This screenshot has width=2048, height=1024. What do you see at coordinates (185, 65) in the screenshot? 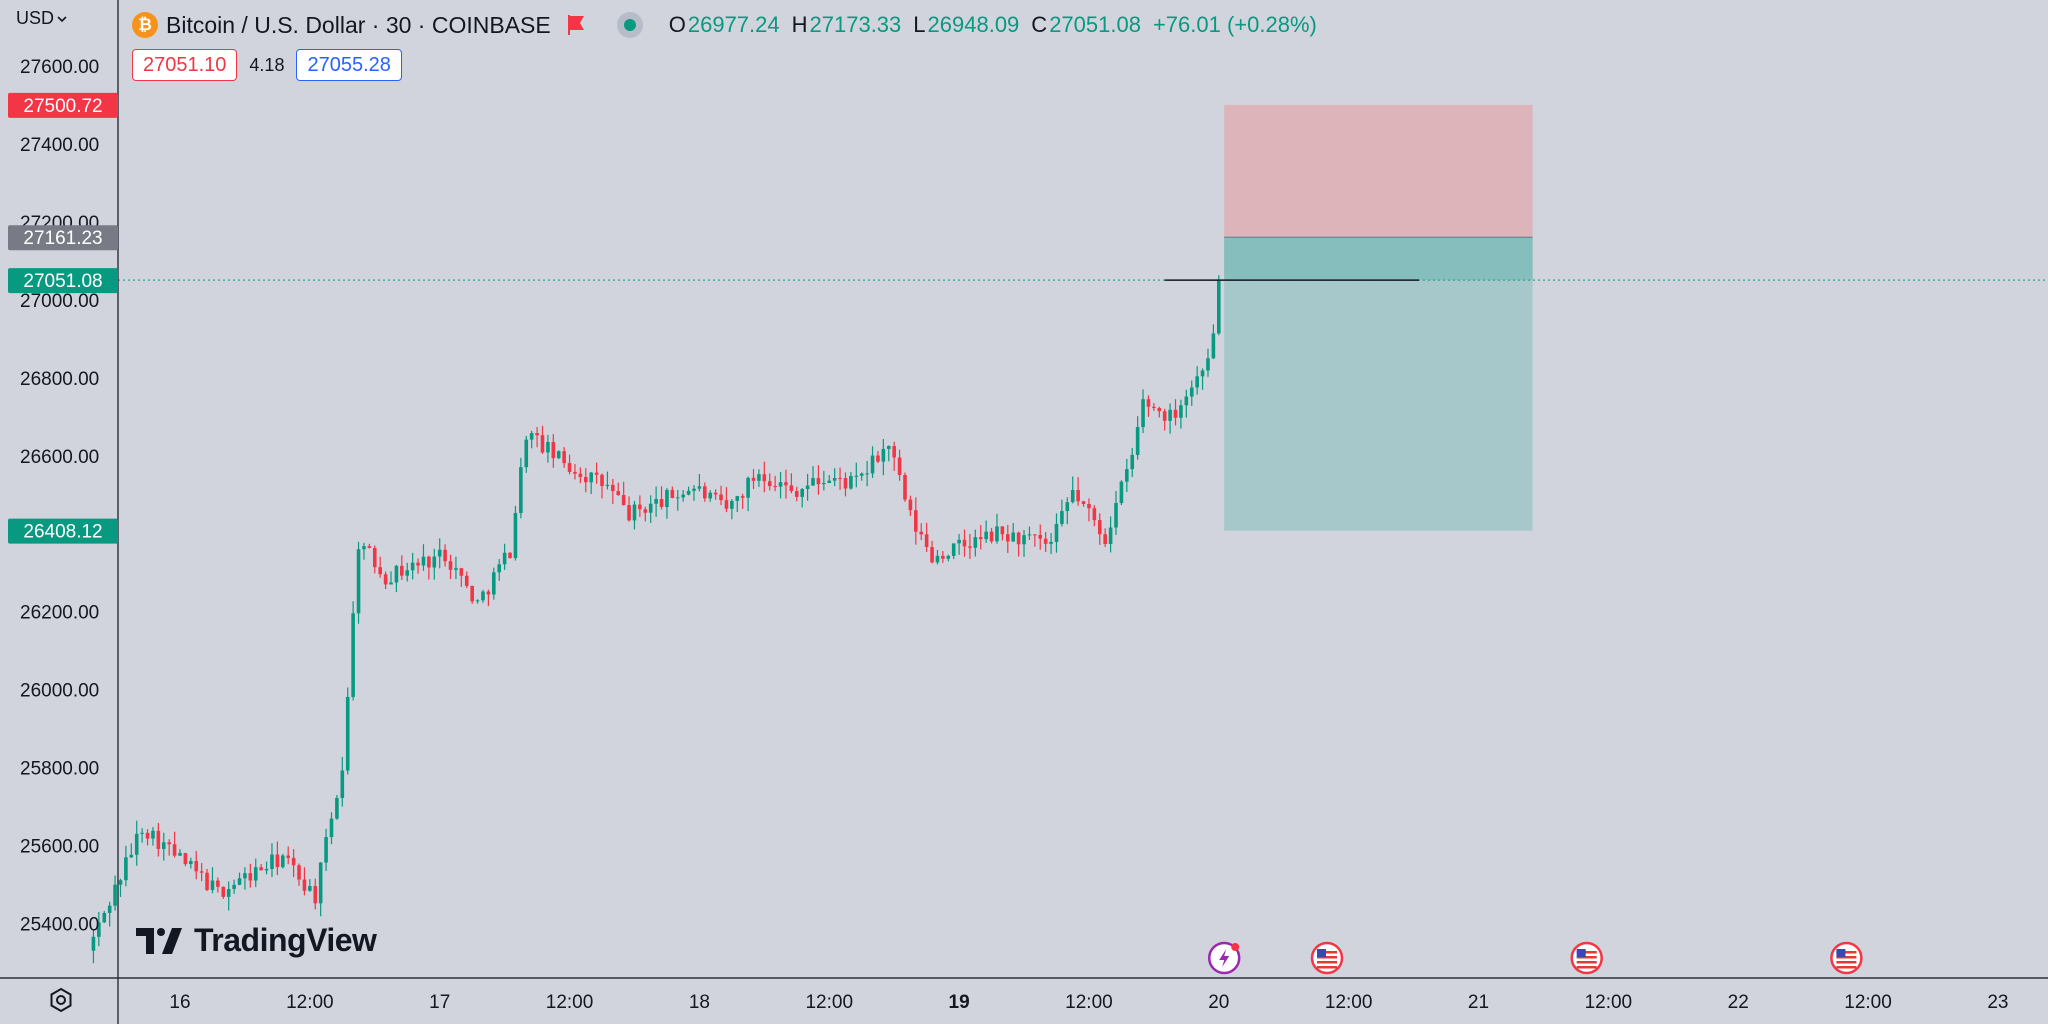
I see `sell-button: 27051.10` at bounding box center [185, 65].